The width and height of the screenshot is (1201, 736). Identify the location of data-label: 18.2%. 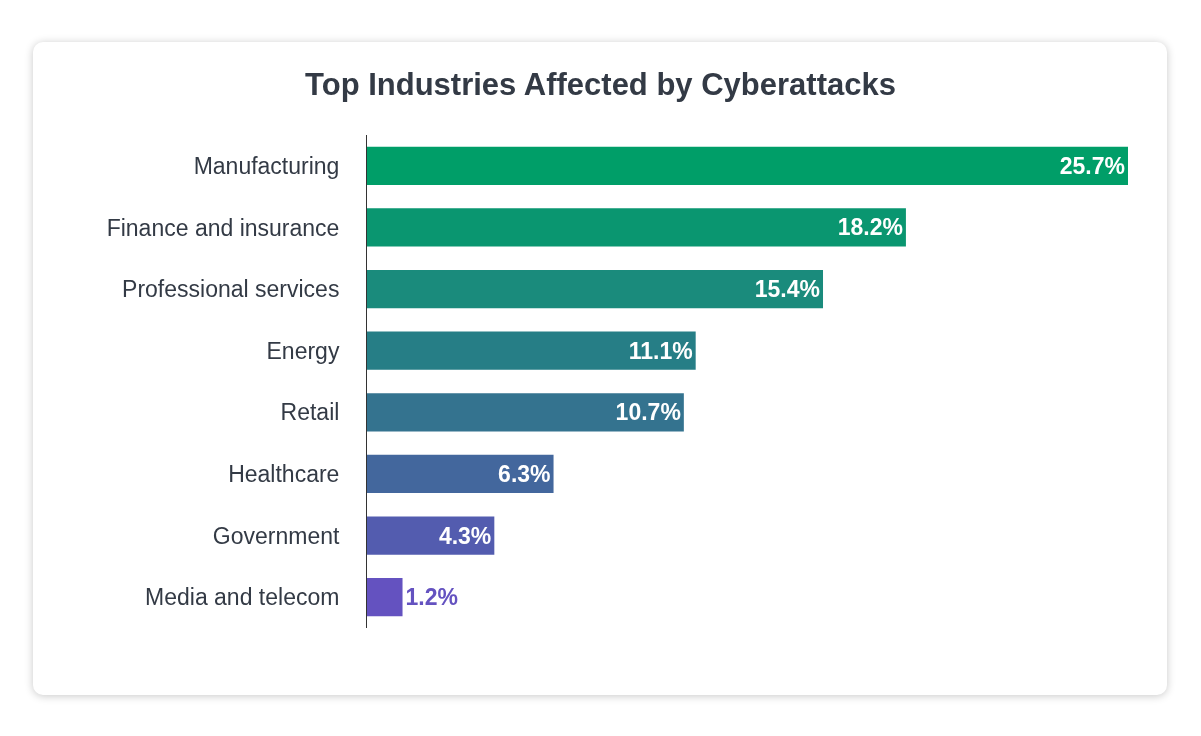
(870, 227).